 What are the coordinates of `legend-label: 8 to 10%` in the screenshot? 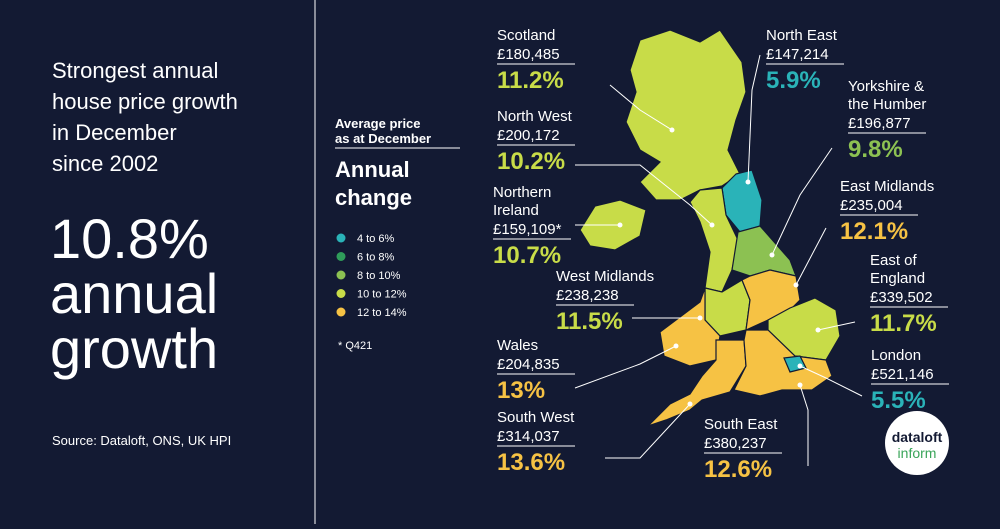 It's located at (379, 276).